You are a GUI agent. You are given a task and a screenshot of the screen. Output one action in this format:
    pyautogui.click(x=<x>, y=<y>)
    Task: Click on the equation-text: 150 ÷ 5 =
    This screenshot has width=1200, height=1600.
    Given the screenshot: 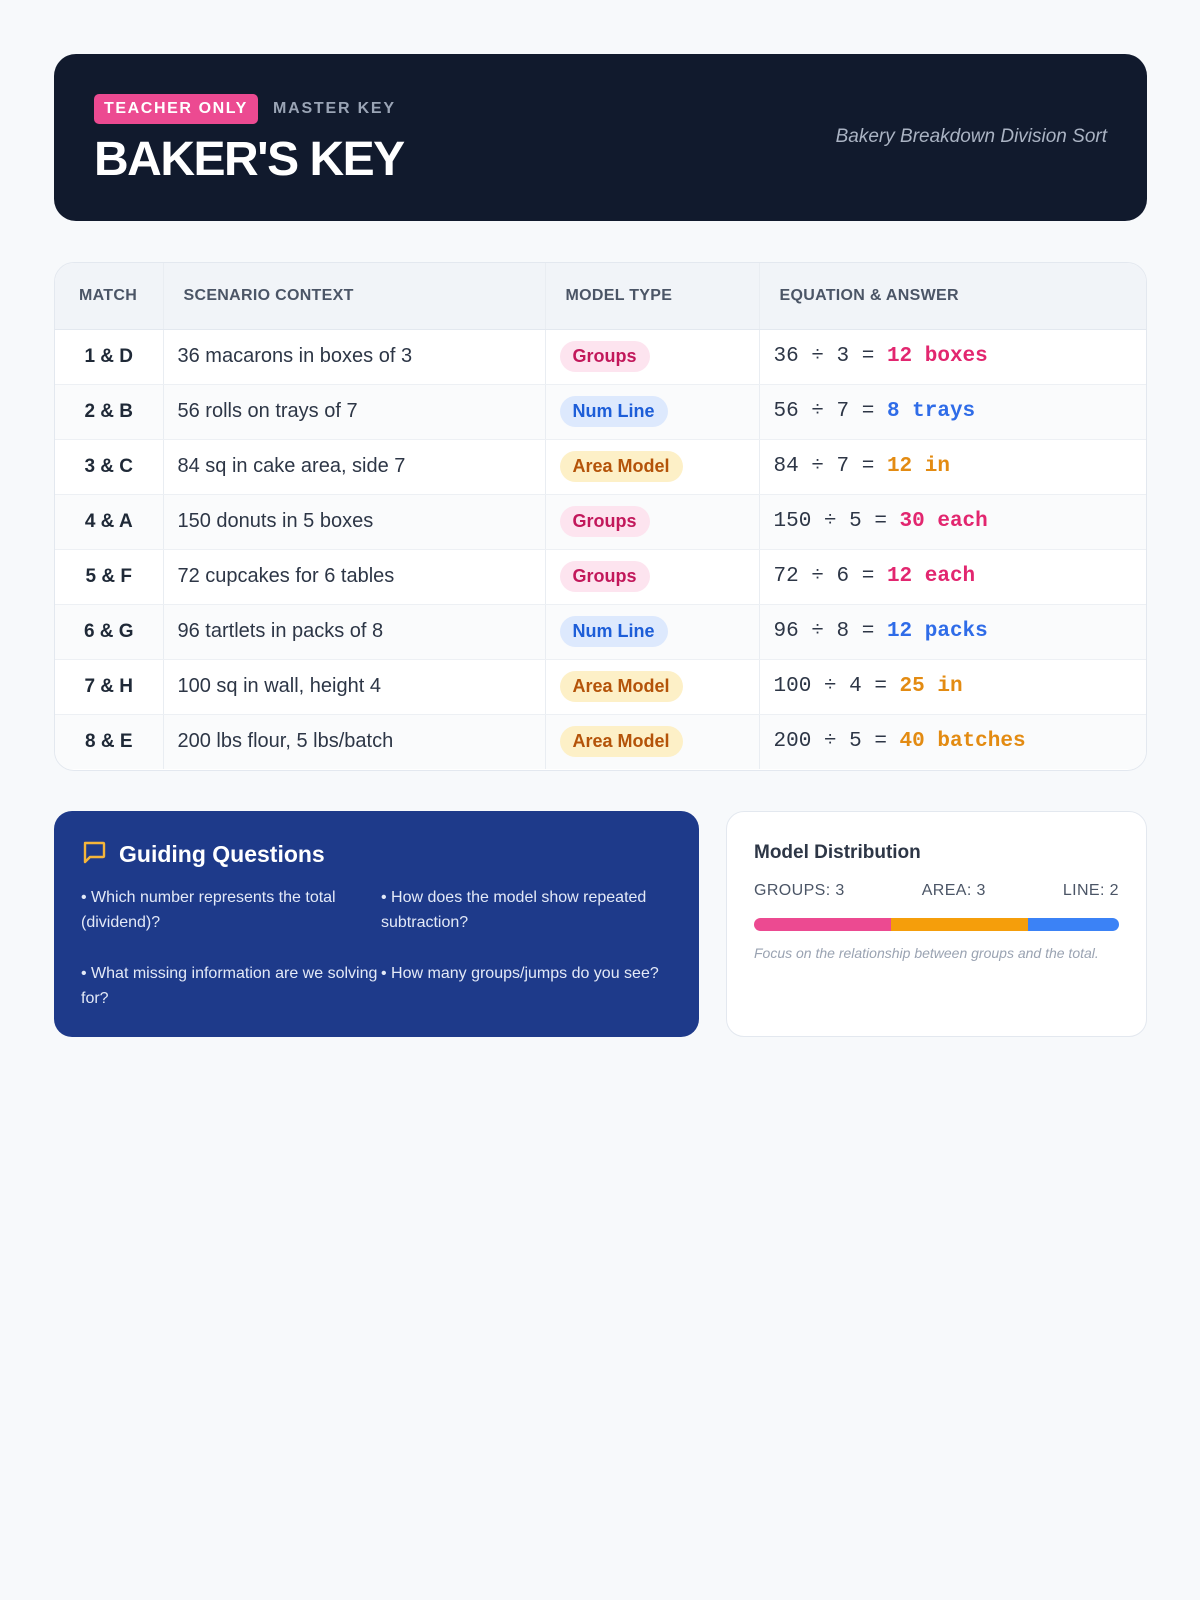 What is the action you would take?
    pyautogui.click(x=830, y=521)
    